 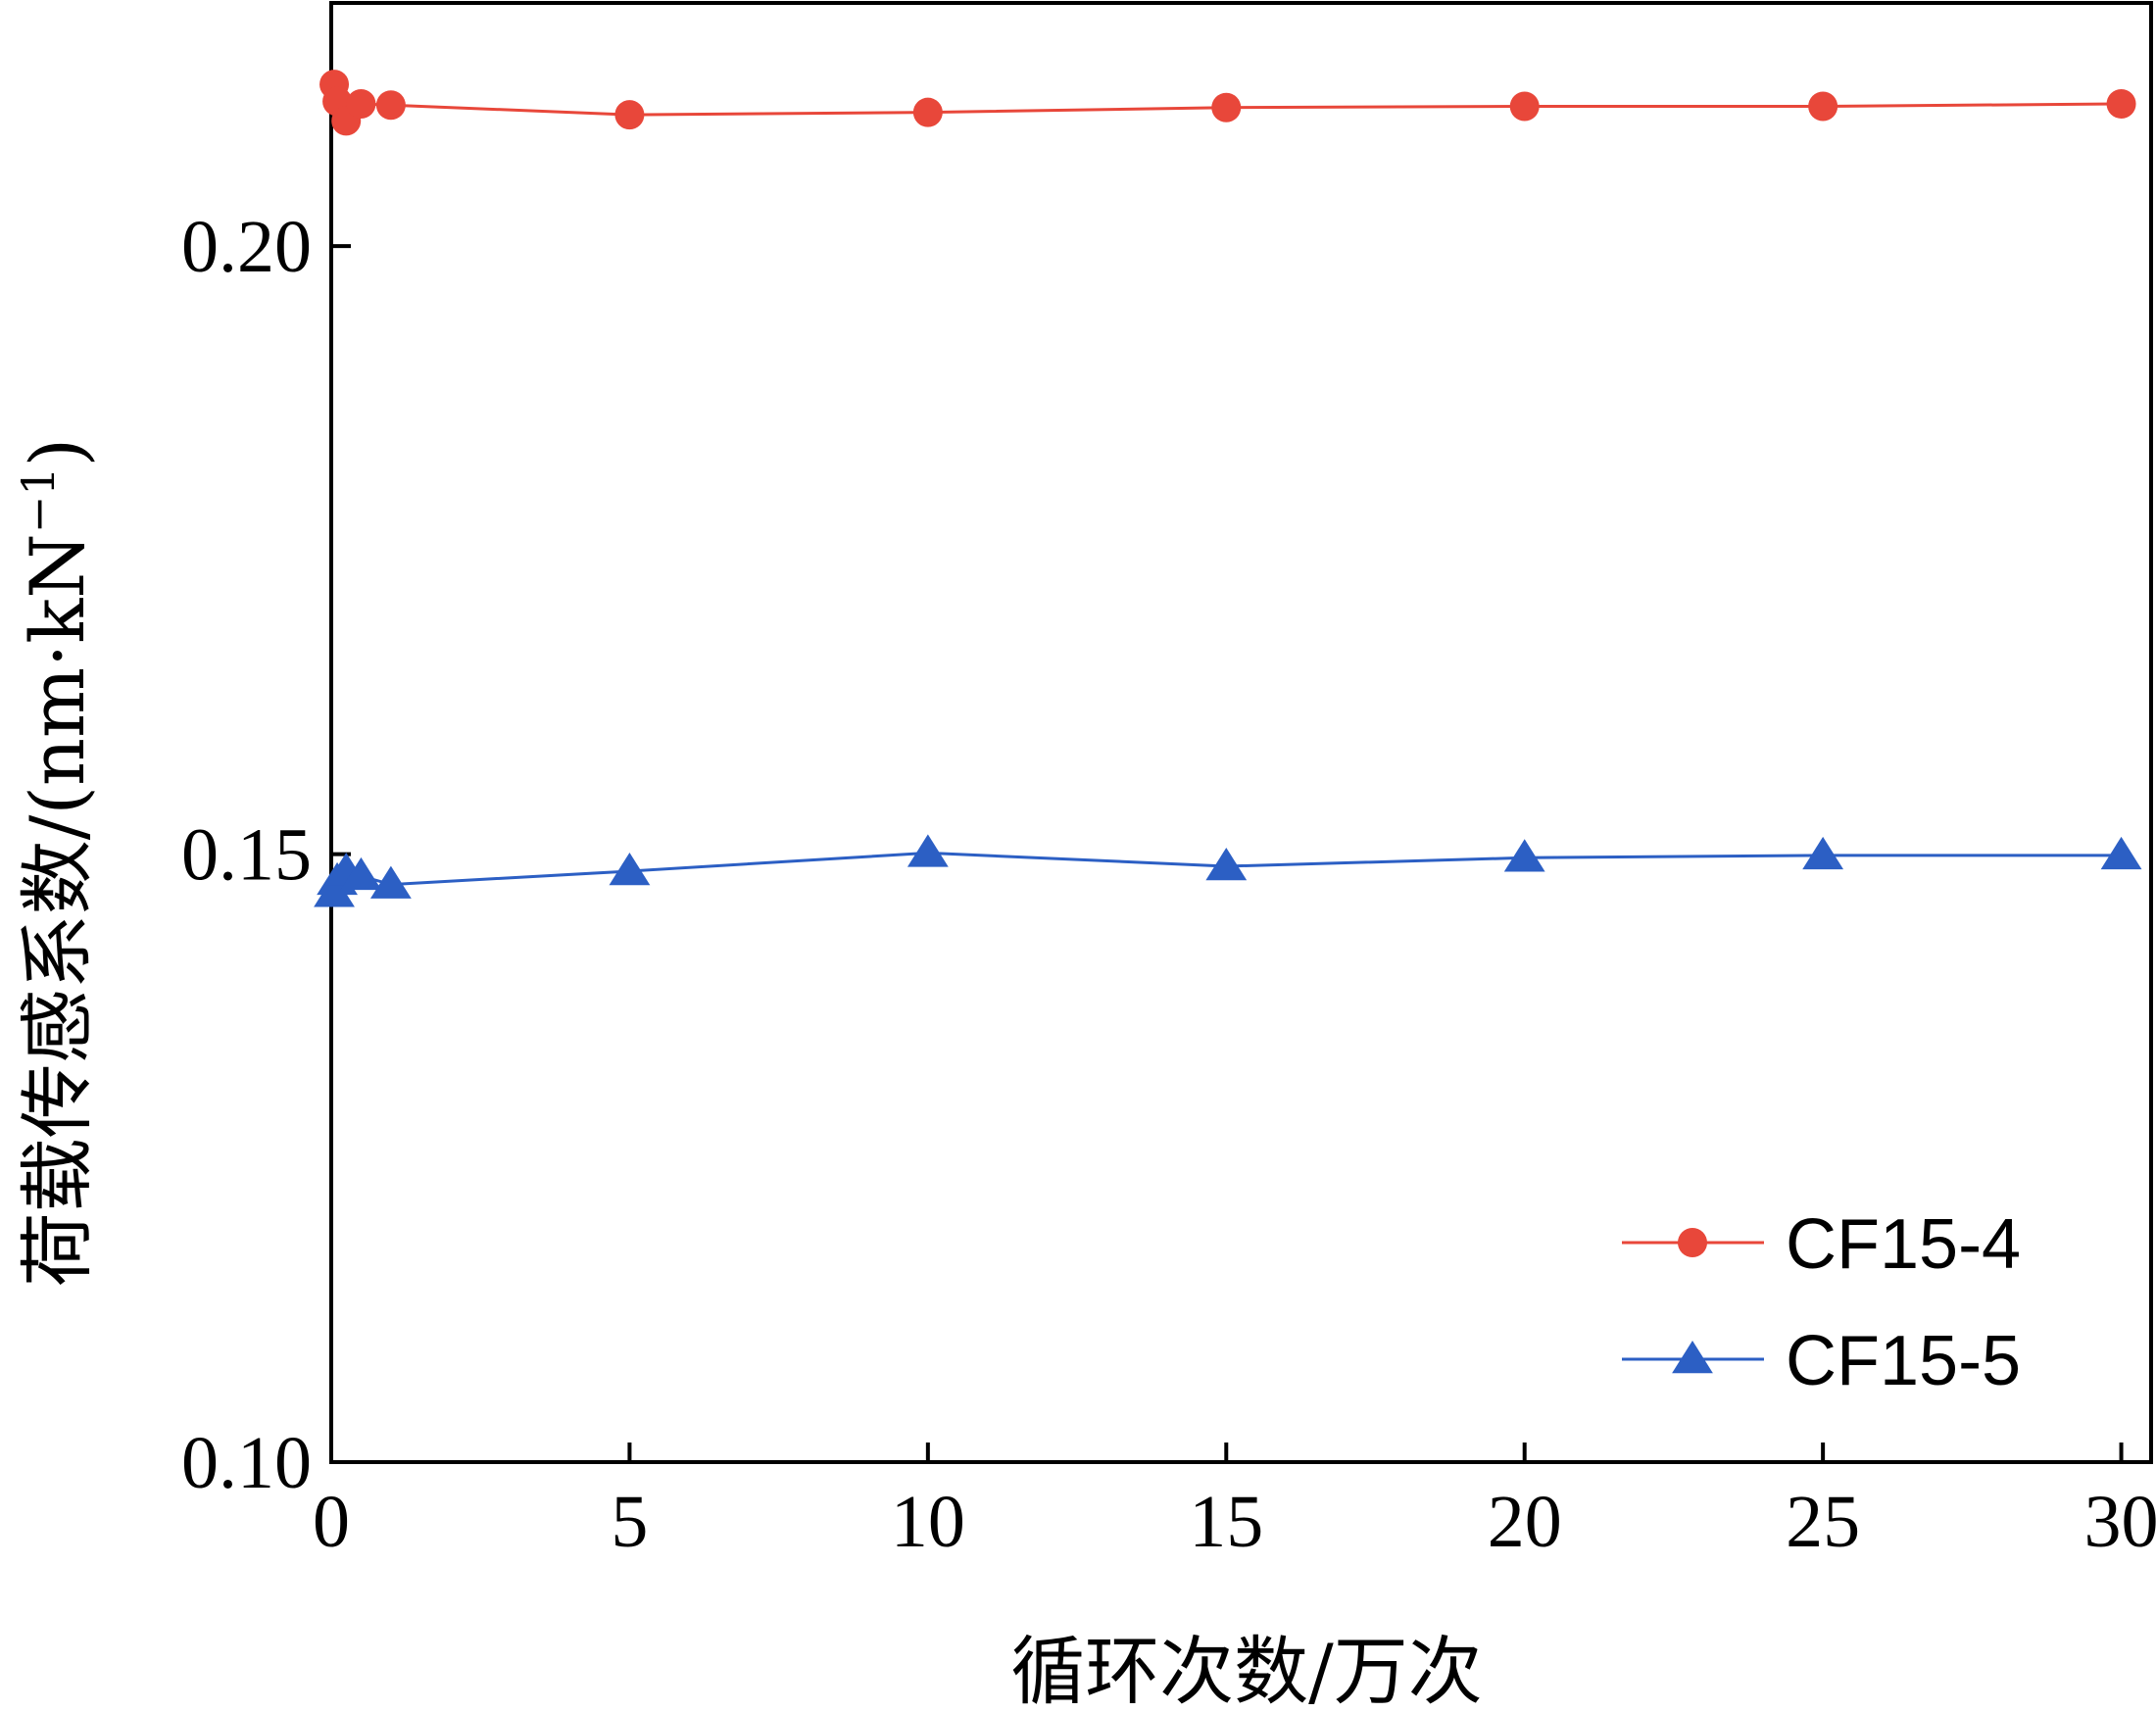 What do you see at coordinates (246, 1463) in the screenshot?
I see `y-tick-label: 0.10` at bounding box center [246, 1463].